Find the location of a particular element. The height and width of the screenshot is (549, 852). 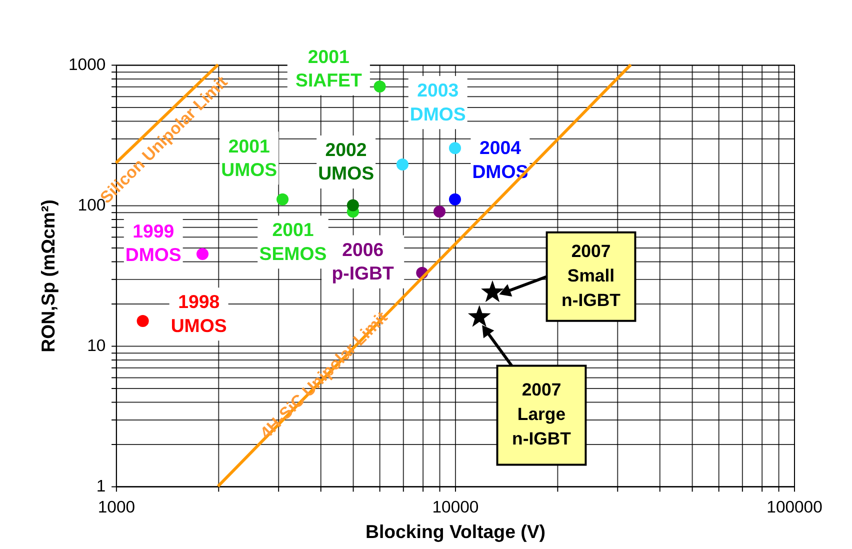

annotation: 2007 Large n-IGBT is located at coordinates (542, 414).